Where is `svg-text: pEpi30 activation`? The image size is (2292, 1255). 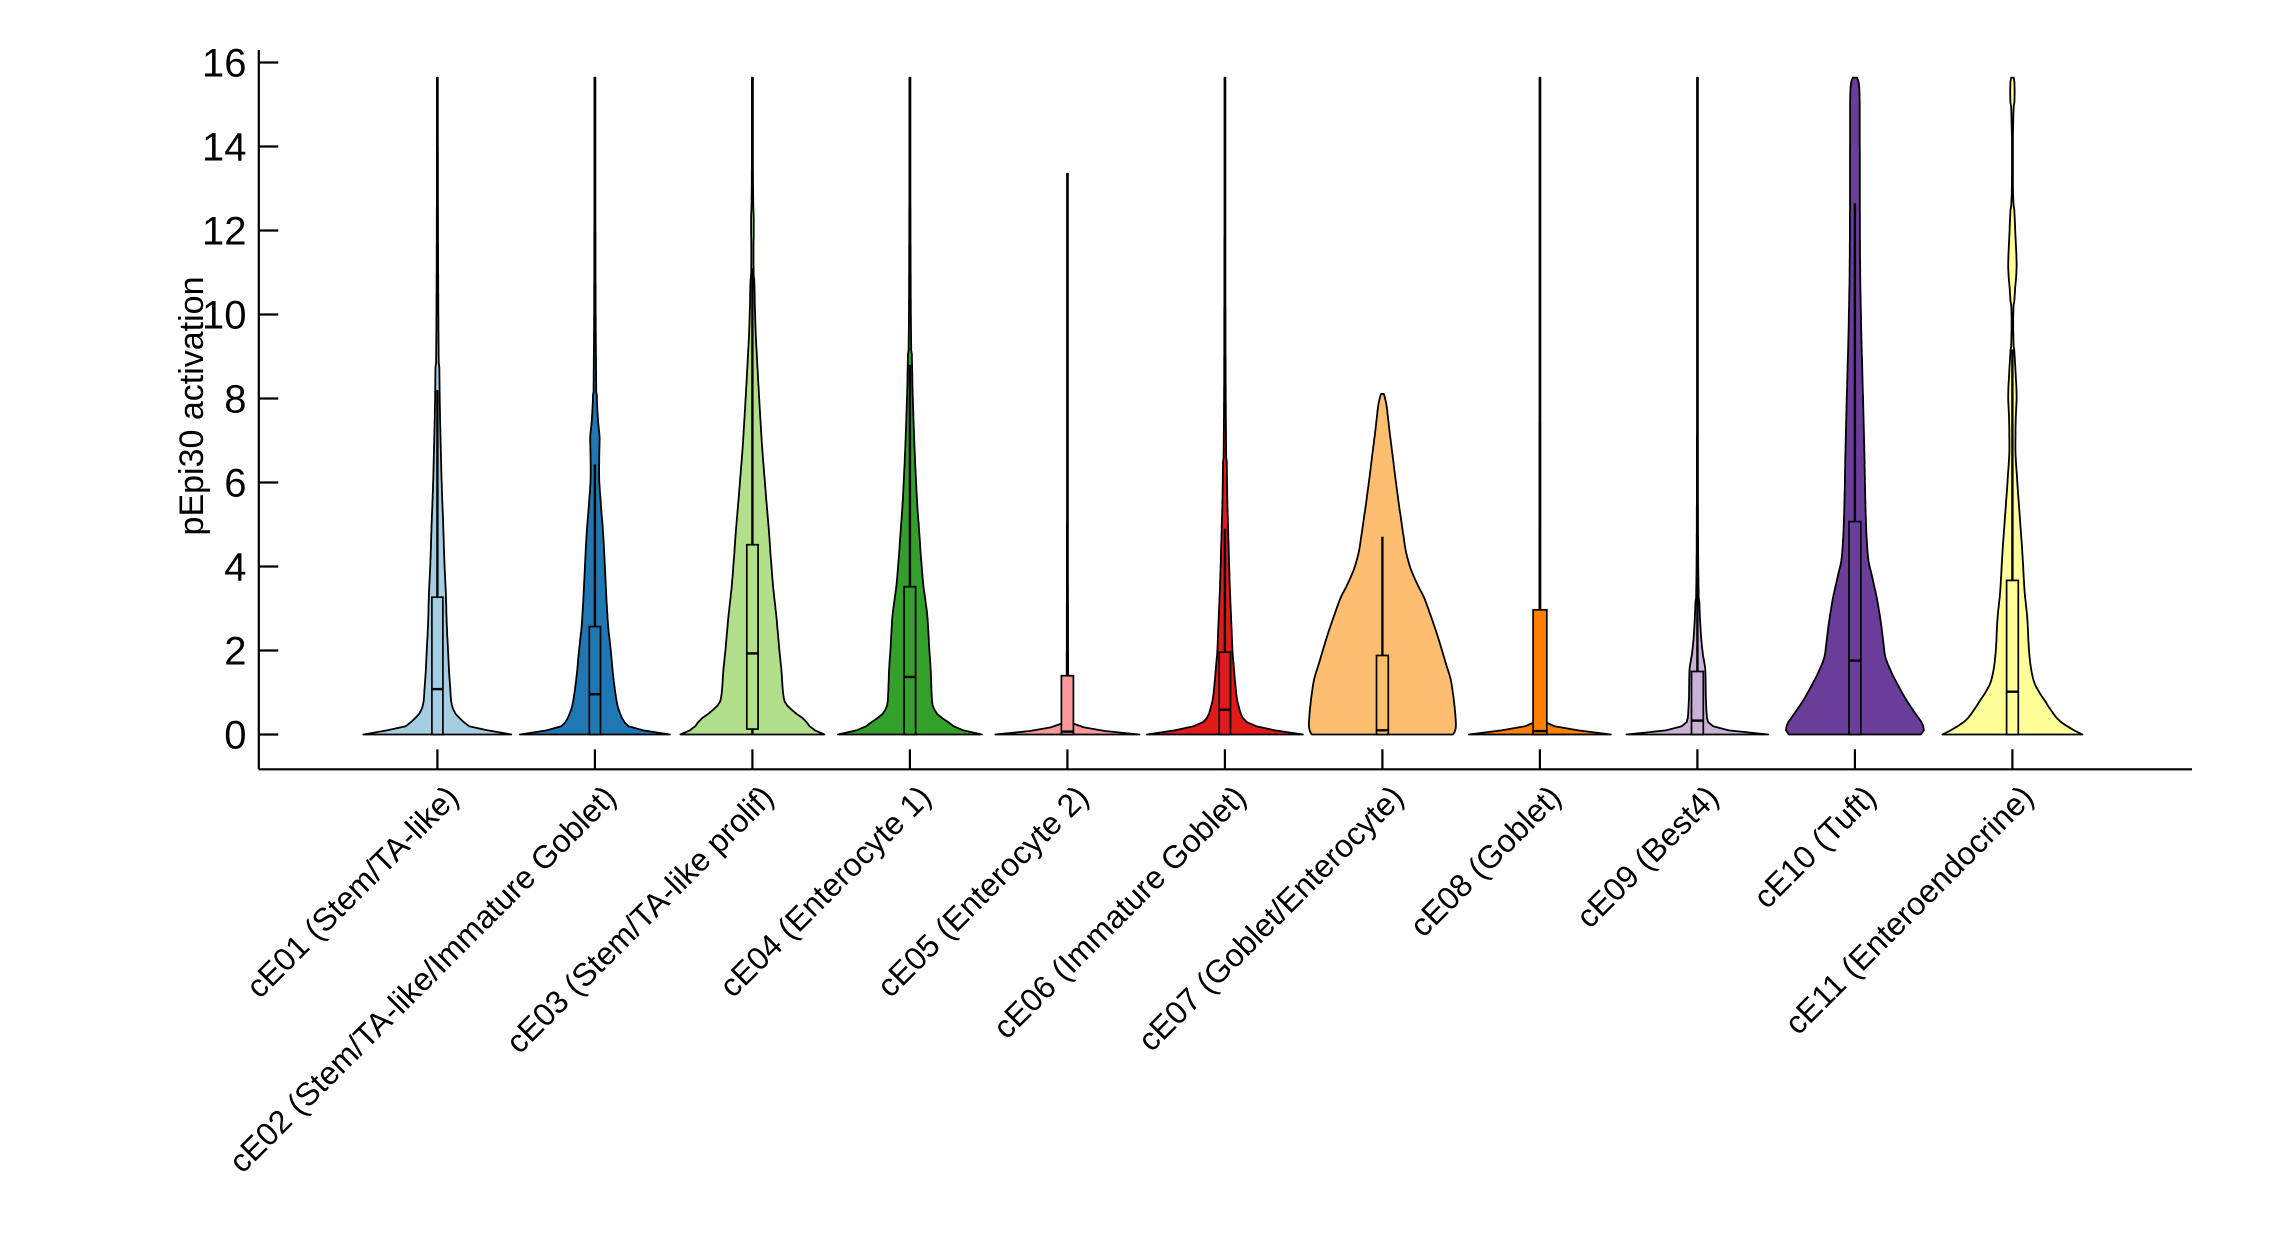
svg-text: pEpi30 activation is located at coordinates (192, 406).